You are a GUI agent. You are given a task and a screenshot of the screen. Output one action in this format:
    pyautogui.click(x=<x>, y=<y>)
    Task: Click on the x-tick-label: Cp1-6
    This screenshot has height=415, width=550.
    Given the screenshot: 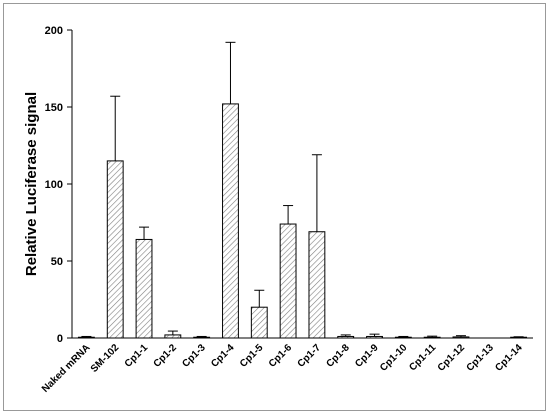 What is the action you would take?
    pyautogui.click(x=281, y=356)
    